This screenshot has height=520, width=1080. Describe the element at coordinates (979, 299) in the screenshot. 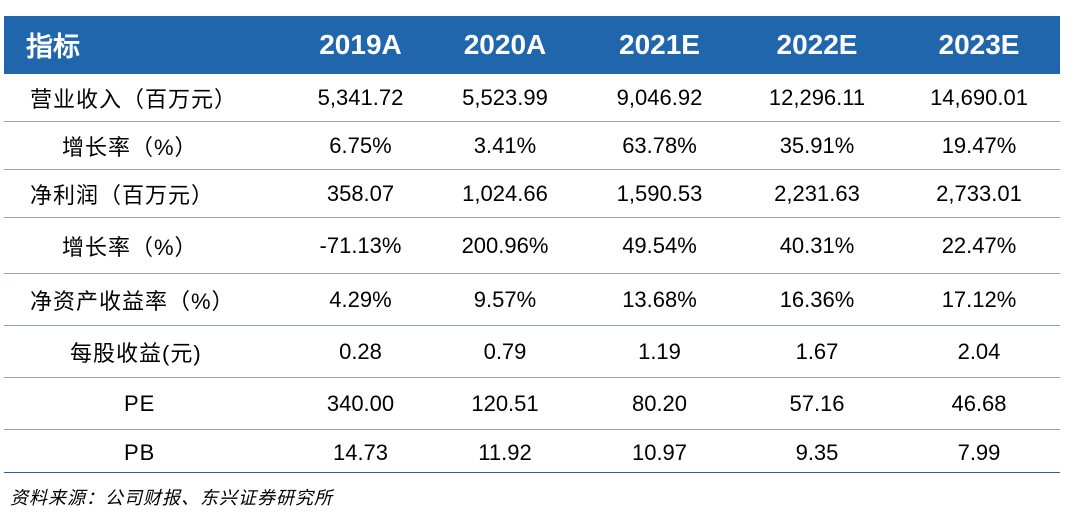

I see `table-cell: 17.12%` at that location.